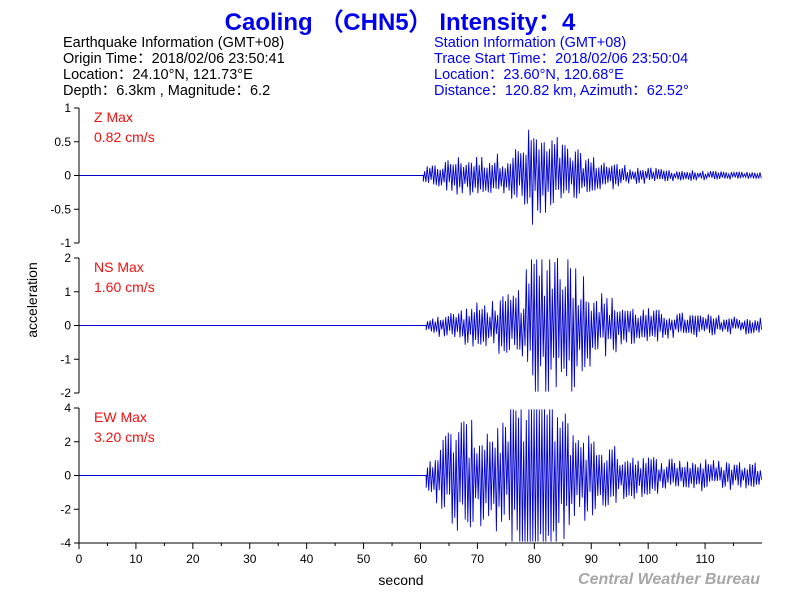 The height and width of the screenshot is (600, 800). I want to click on waveform-z, so click(420, 177).